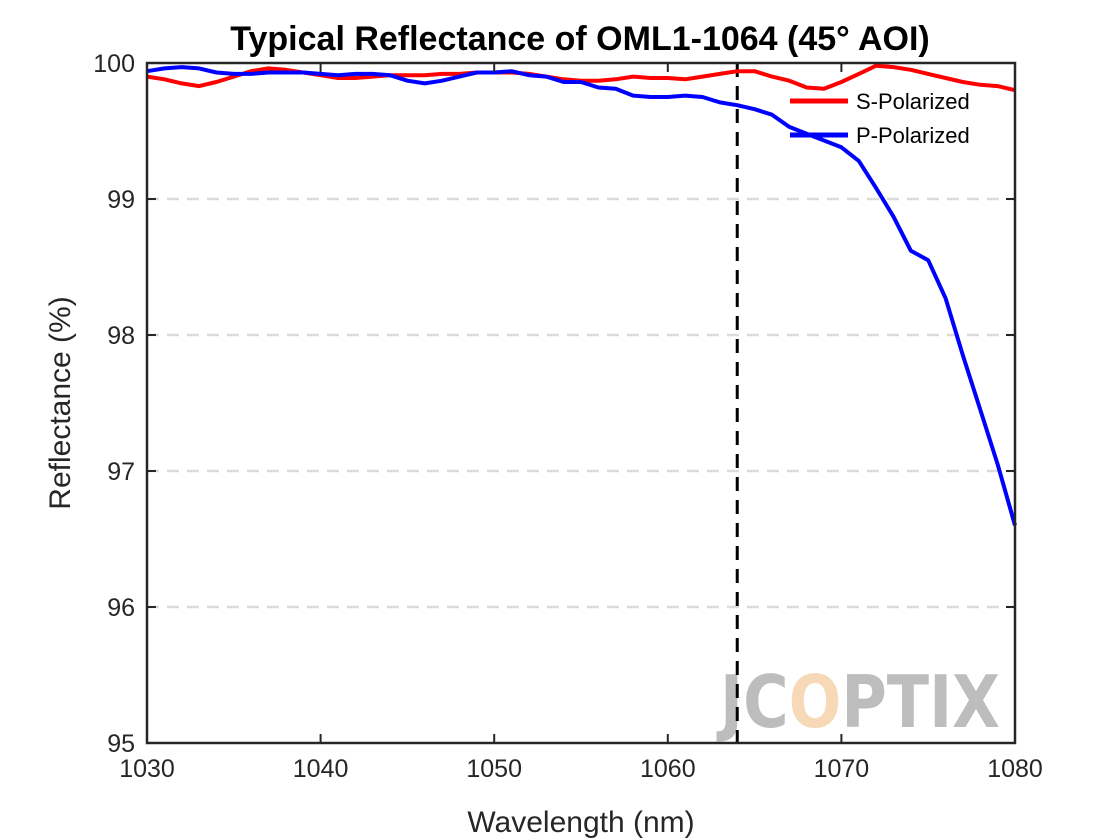 This screenshot has width=1120, height=840. What do you see at coordinates (1015, 769) in the screenshot?
I see `x-tick-label: 1080` at bounding box center [1015, 769].